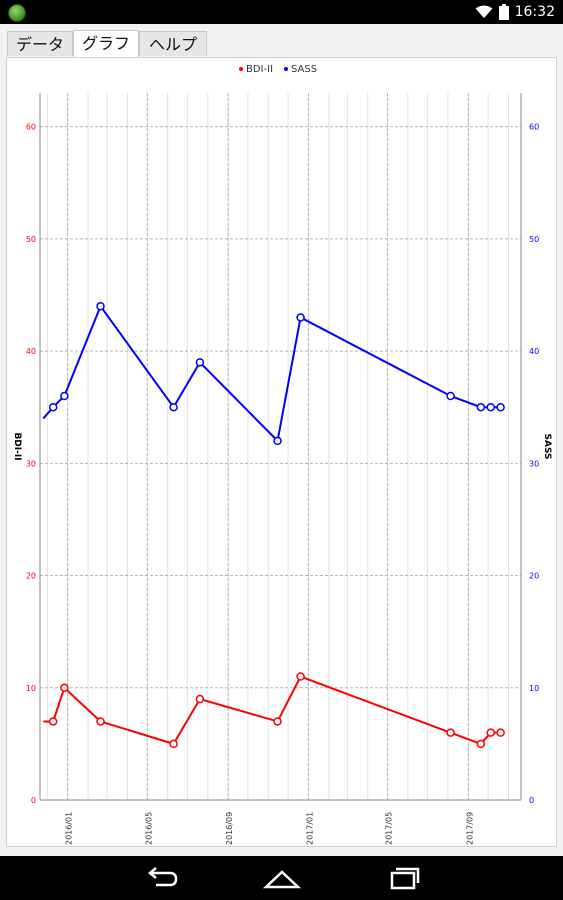  What do you see at coordinates (17, 446) in the screenshot?
I see `left-axis-label: BDI-II` at bounding box center [17, 446].